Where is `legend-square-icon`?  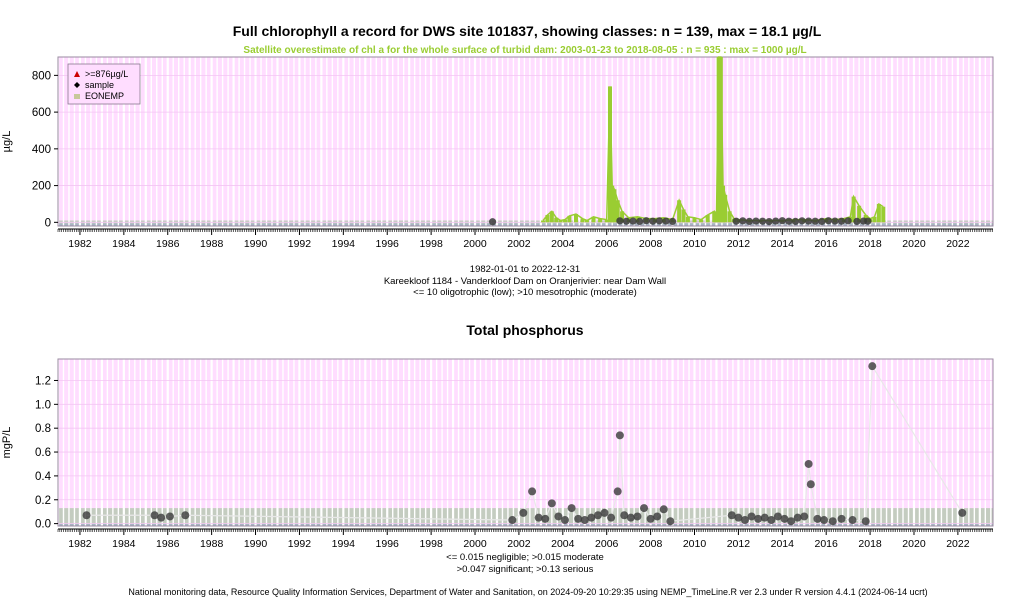 legend-square-icon is located at coordinates (77, 96).